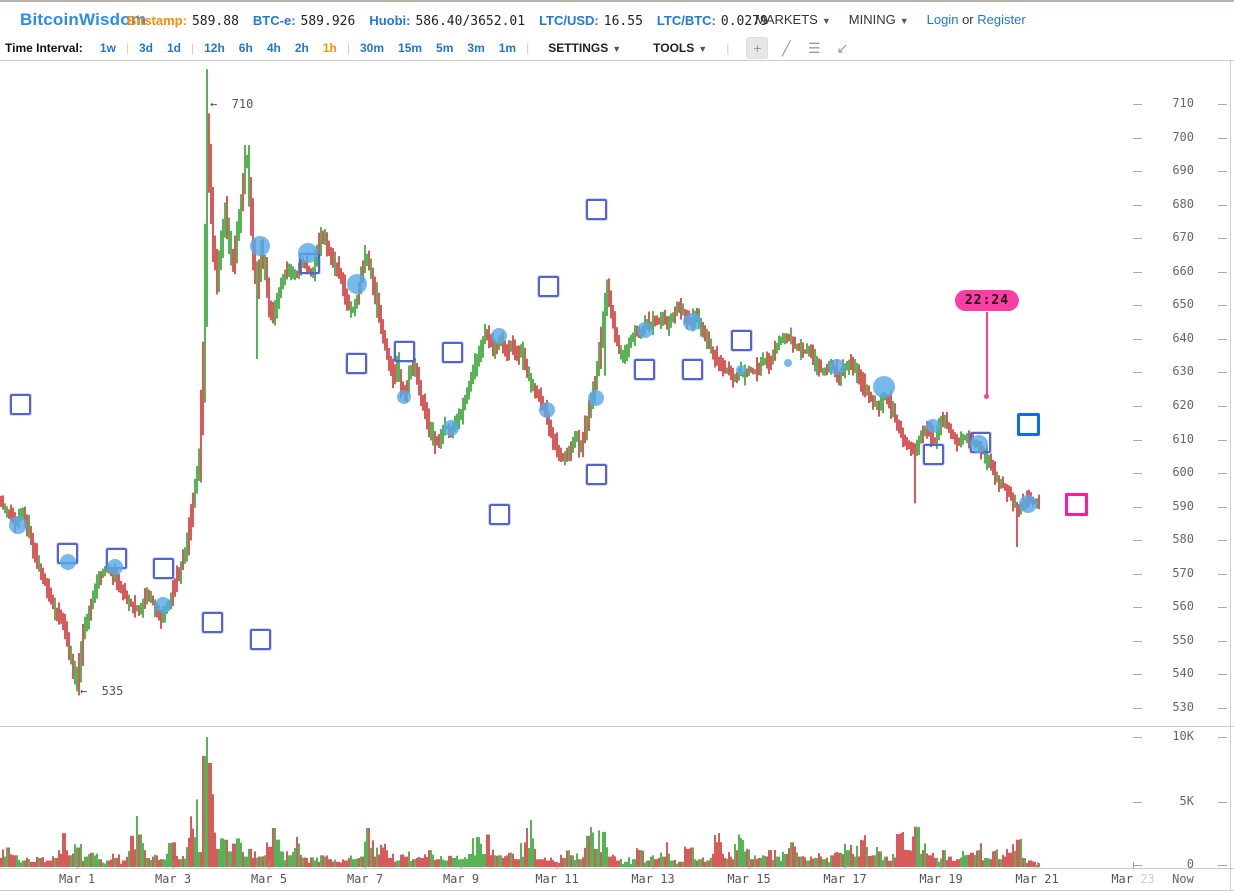  I want to click on x-axis-date-label: Mar 11, so click(557, 879).